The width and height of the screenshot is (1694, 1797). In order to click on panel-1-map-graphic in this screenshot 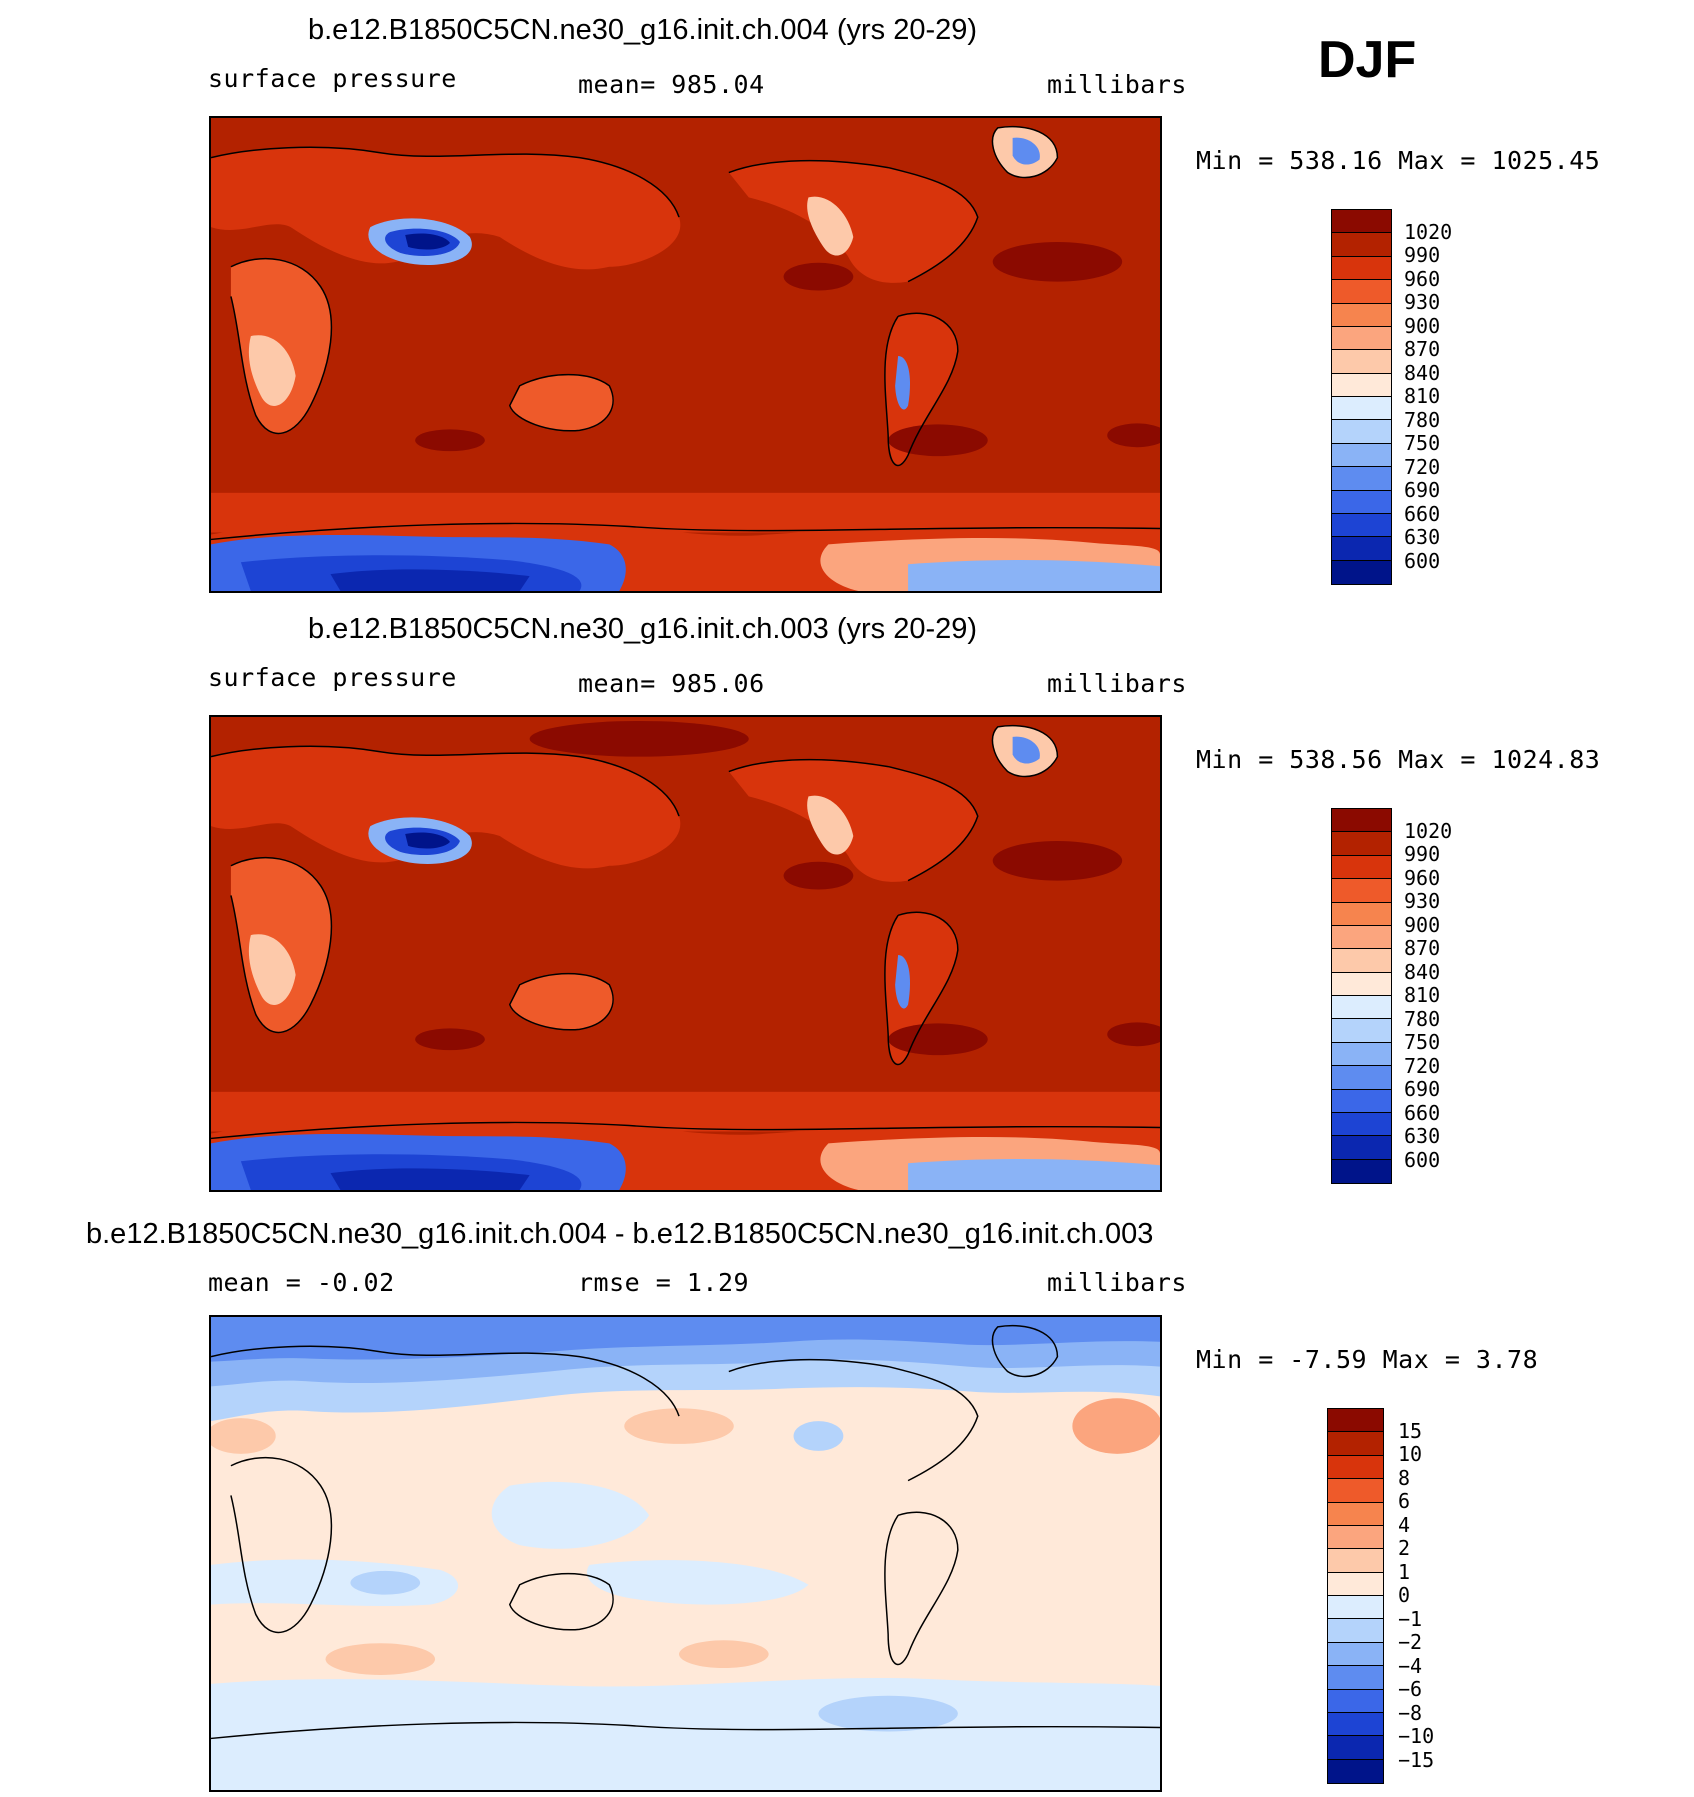, I will do `click(685, 354)`.